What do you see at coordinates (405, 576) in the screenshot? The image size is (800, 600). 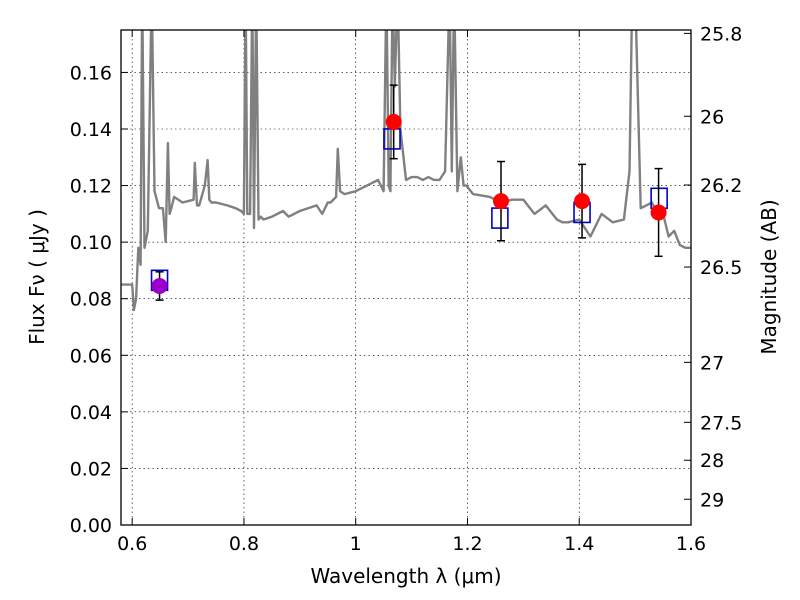 I see `x-axis-label: Wavelength λ (μm)` at bounding box center [405, 576].